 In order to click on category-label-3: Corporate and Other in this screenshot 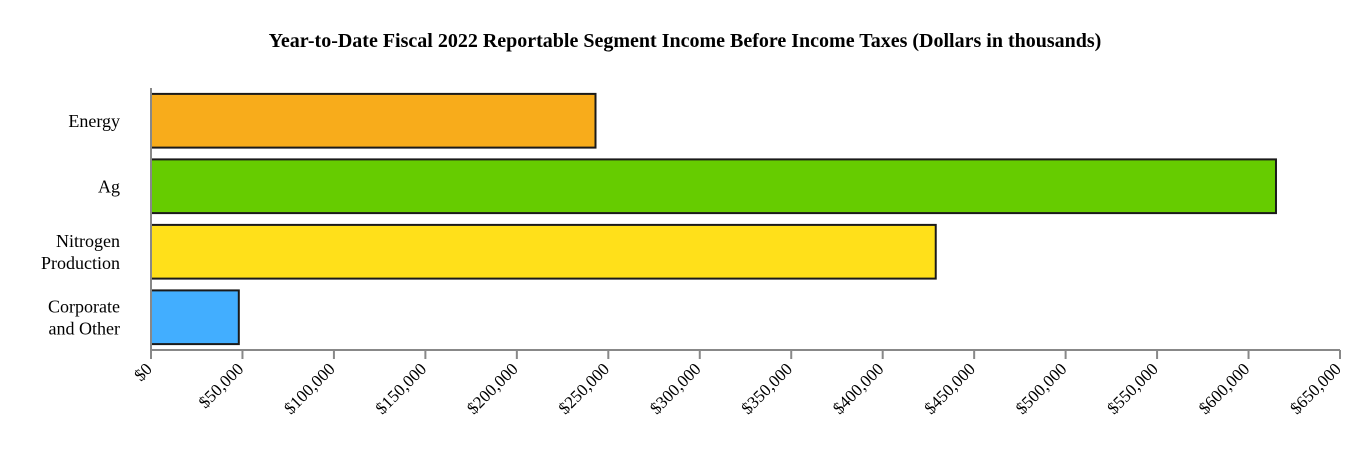, I will do `click(84, 317)`.